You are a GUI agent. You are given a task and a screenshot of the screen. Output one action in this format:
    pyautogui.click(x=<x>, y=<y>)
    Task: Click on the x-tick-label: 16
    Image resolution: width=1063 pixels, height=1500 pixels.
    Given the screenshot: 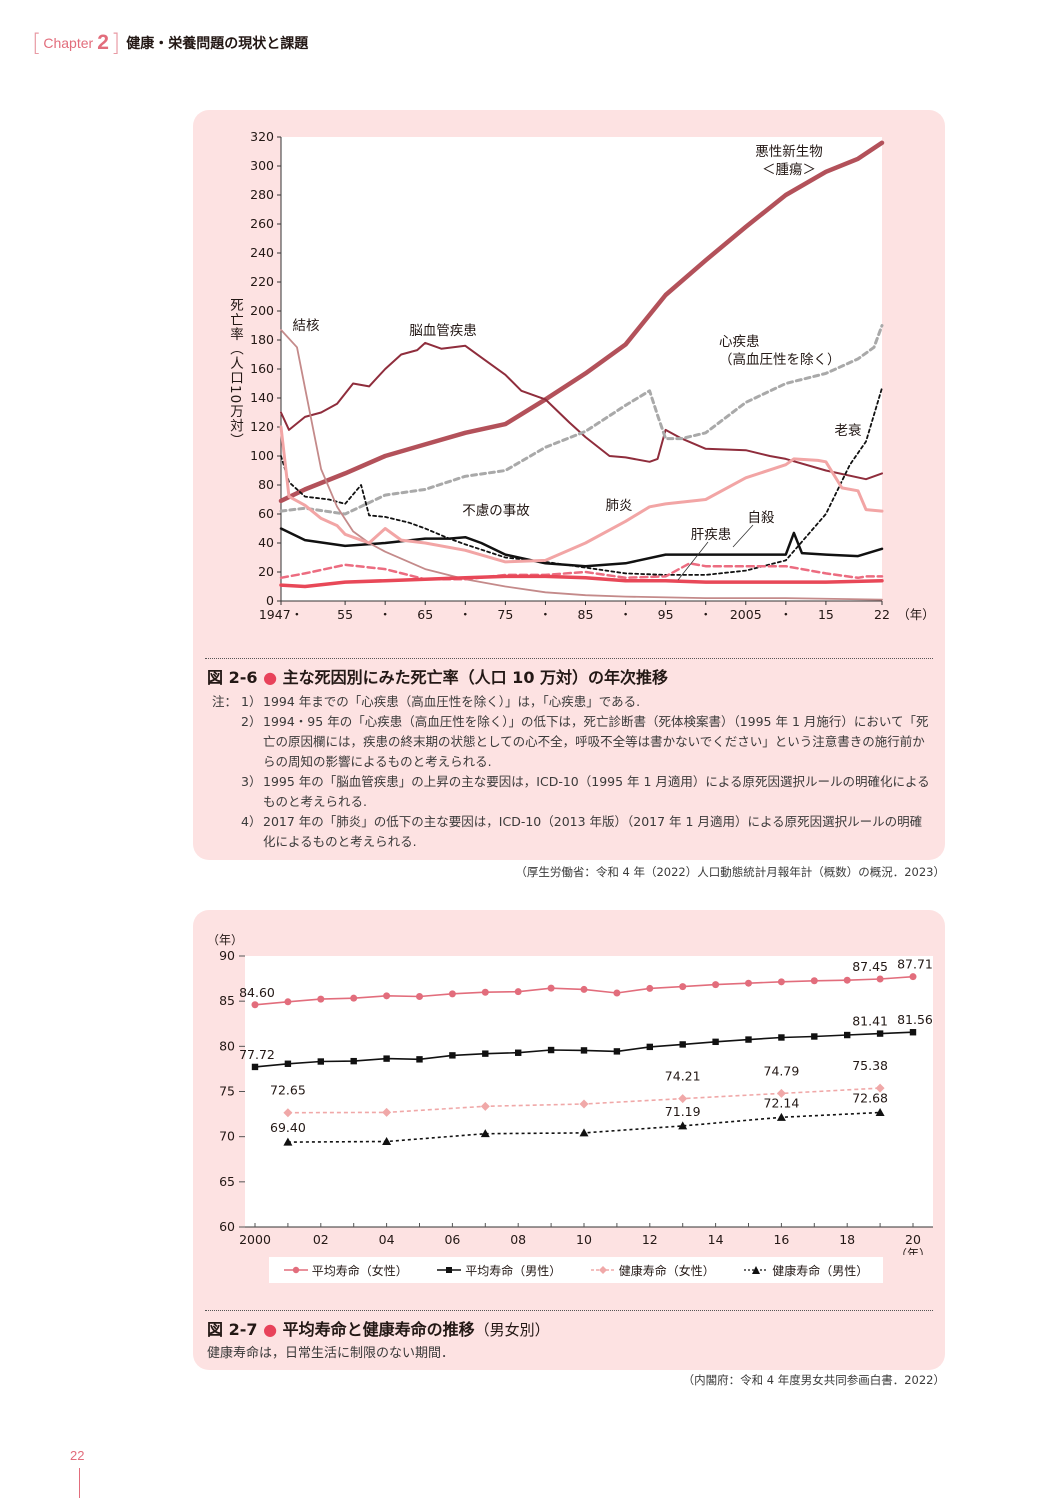 What is the action you would take?
    pyautogui.click(x=781, y=1239)
    